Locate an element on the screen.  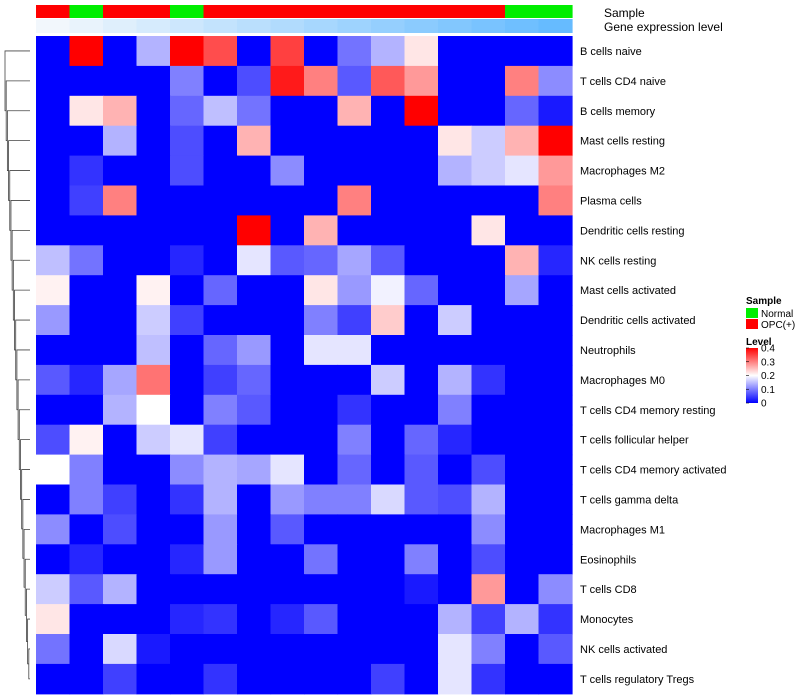
row-label: T cells gamma delta is located at coordinates (629, 500).